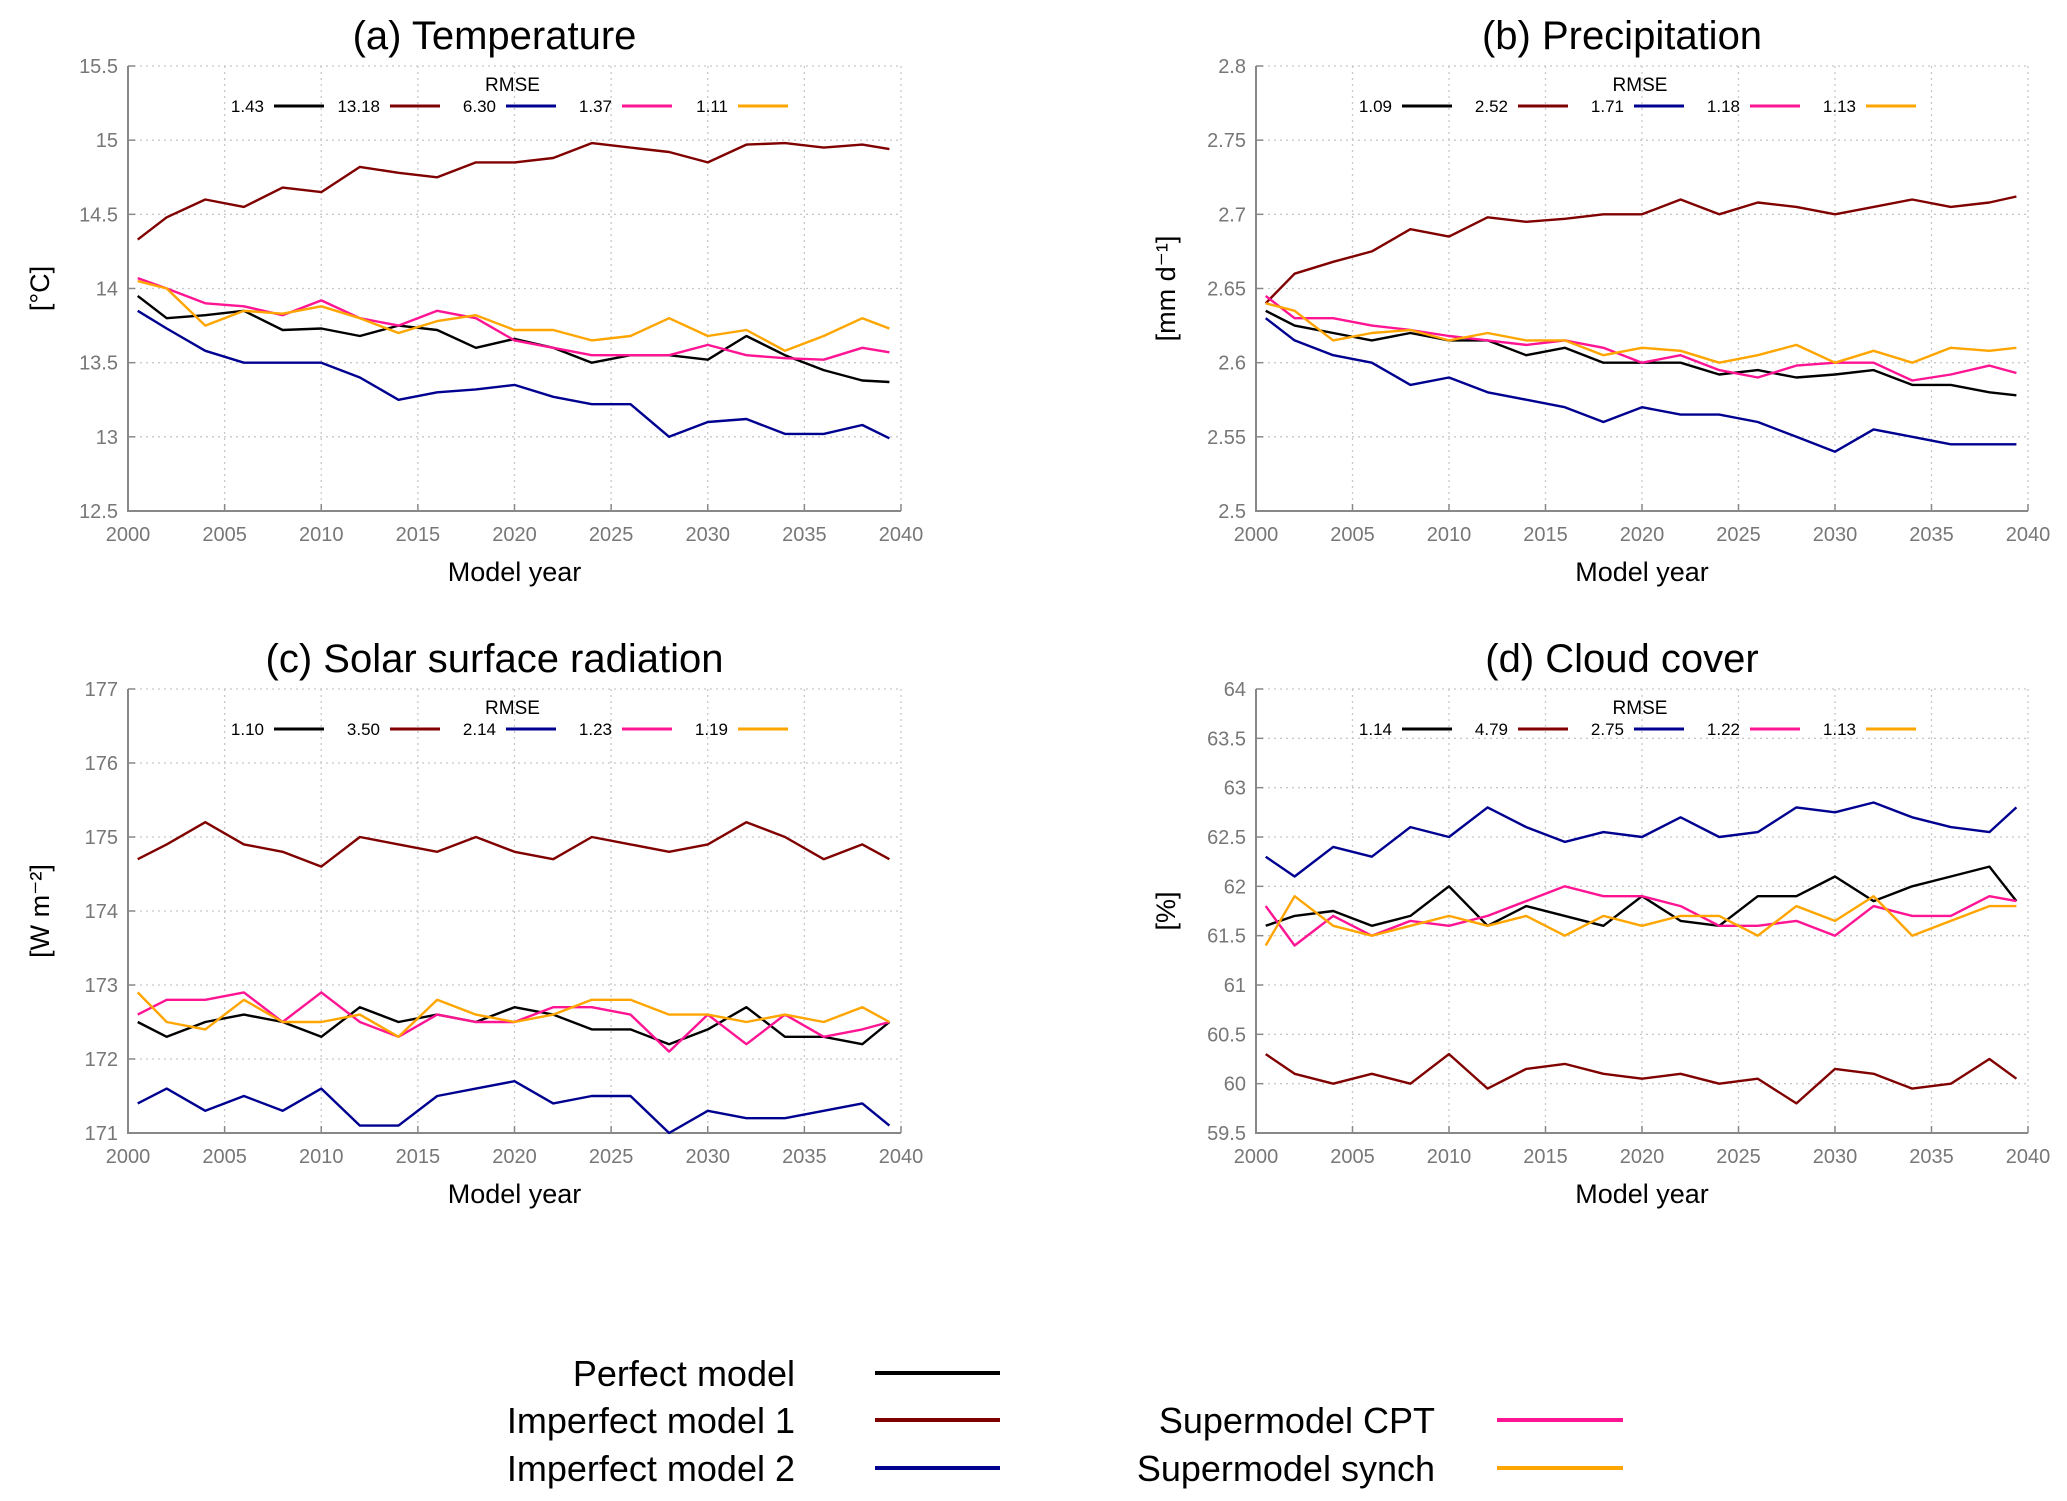 The image size is (2067, 1501). I want to click on y-tick-label: 176, so click(101, 764).